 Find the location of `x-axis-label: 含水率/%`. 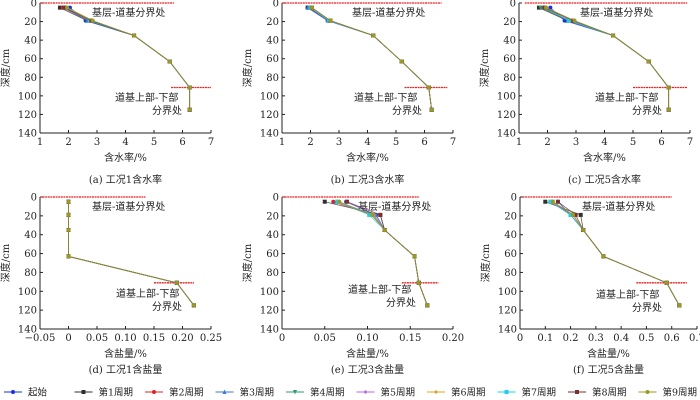

x-axis-label: 含水率/% is located at coordinates (367, 157).